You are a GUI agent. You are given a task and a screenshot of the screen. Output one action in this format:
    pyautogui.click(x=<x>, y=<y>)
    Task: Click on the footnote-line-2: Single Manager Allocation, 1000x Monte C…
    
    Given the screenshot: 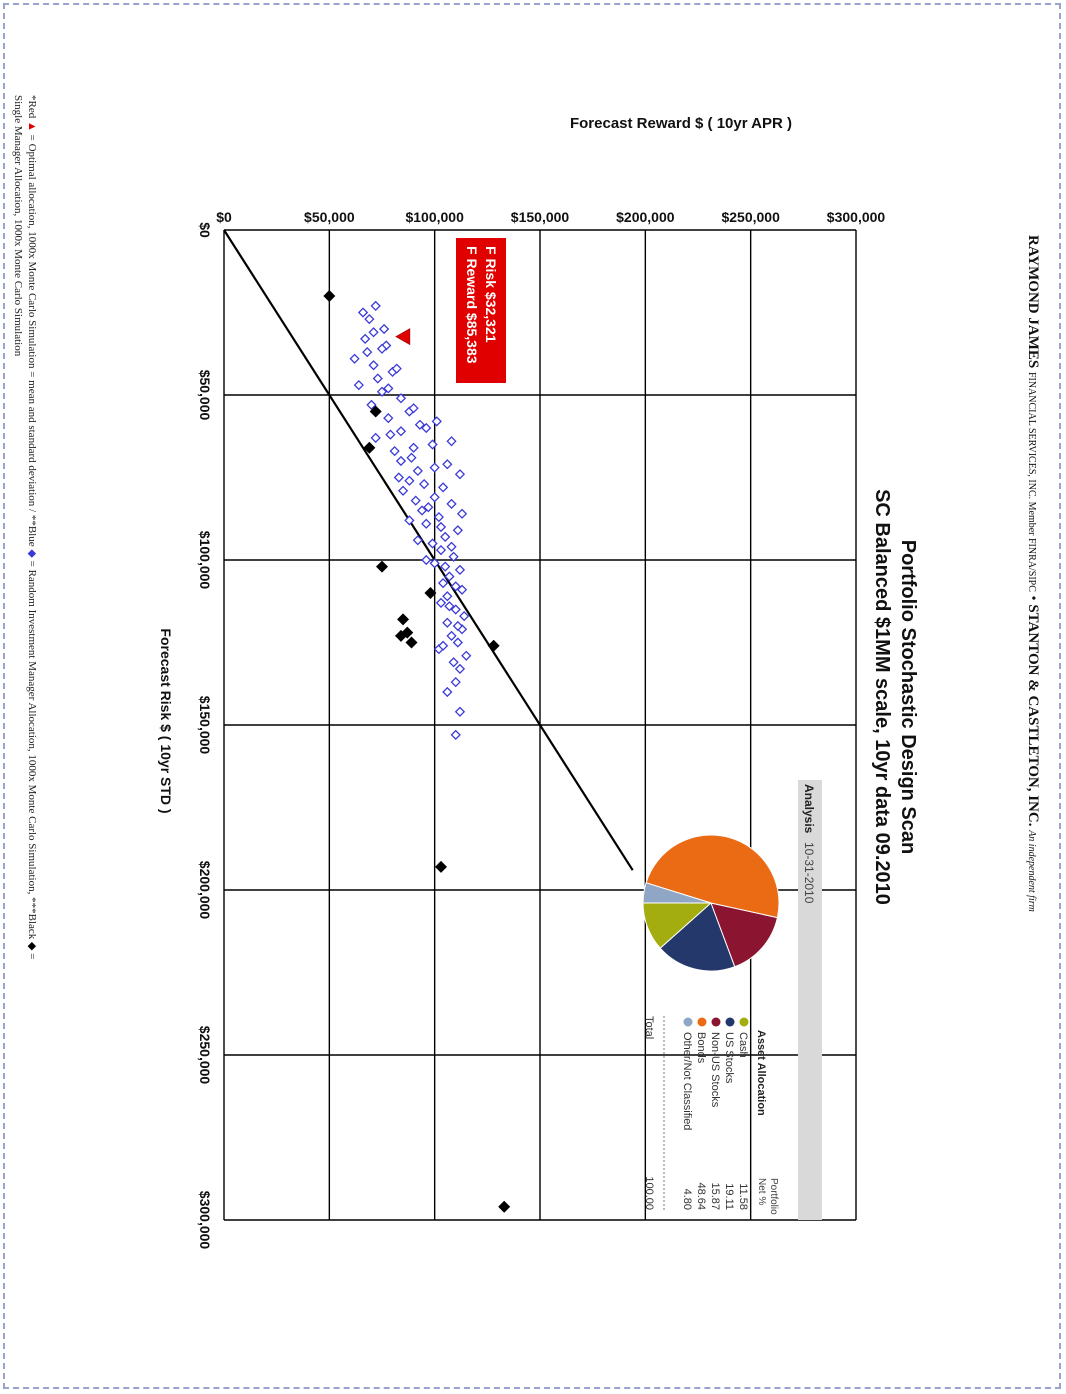 What is the action you would take?
    pyautogui.click(x=18, y=226)
    